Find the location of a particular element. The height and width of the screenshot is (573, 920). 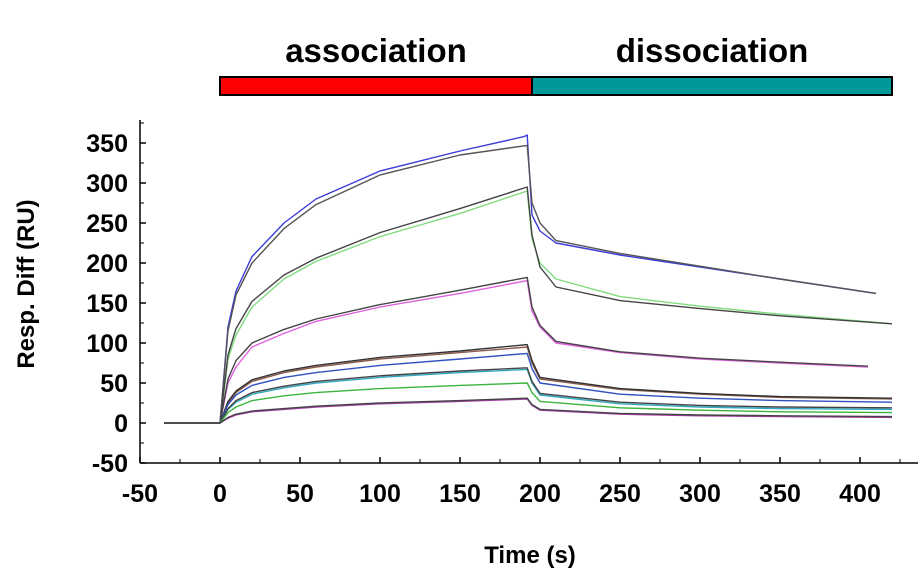

x-tick-label: -50 is located at coordinates (140, 494).